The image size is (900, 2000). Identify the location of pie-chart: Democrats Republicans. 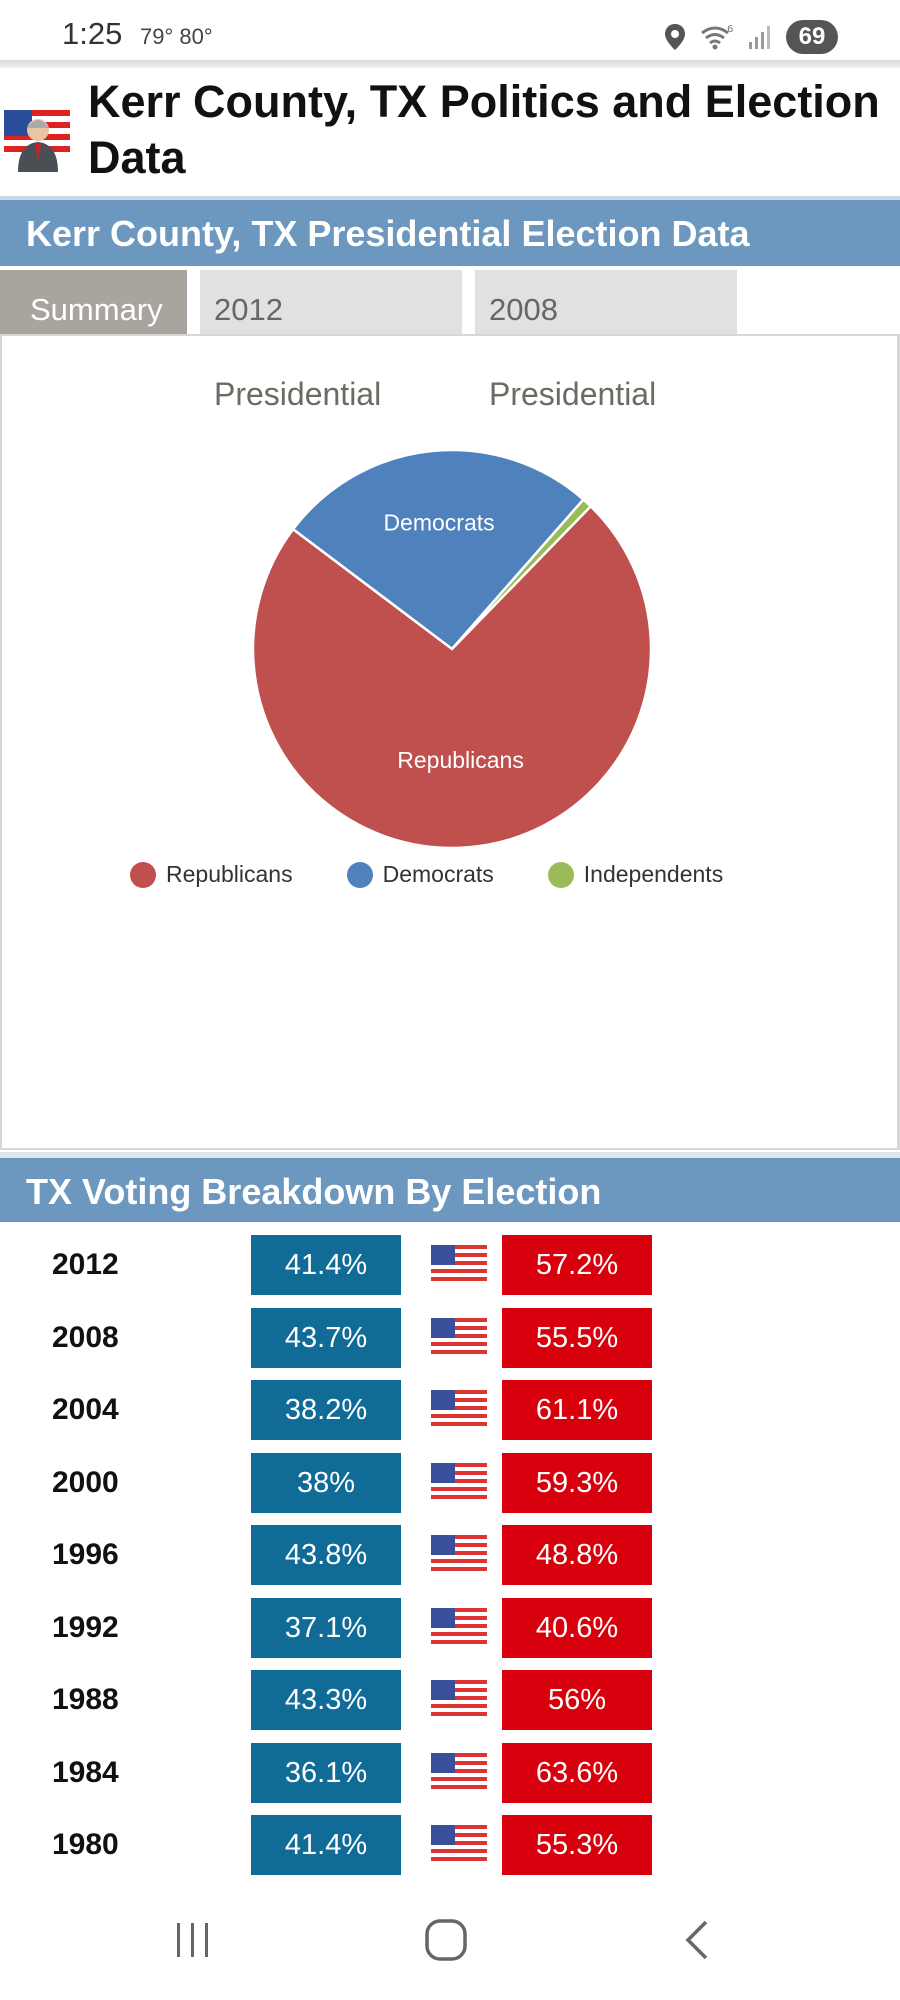
(452, 649).